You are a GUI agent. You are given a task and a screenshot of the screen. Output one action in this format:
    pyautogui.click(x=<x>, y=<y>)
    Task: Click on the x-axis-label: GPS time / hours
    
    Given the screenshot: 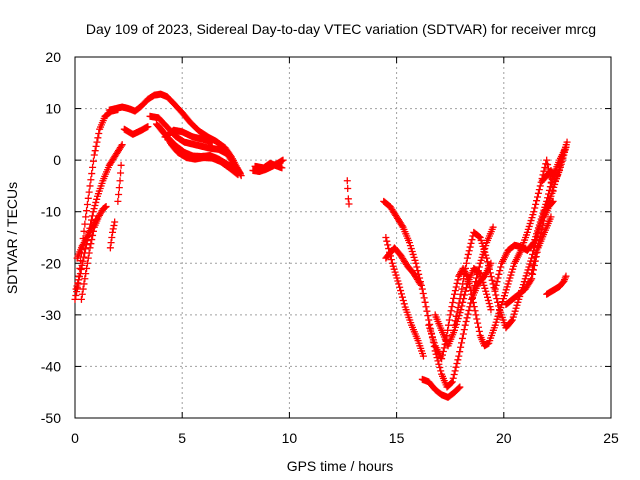 What is the action you would take?
    pyautogui.click(x=340, y=466)
    